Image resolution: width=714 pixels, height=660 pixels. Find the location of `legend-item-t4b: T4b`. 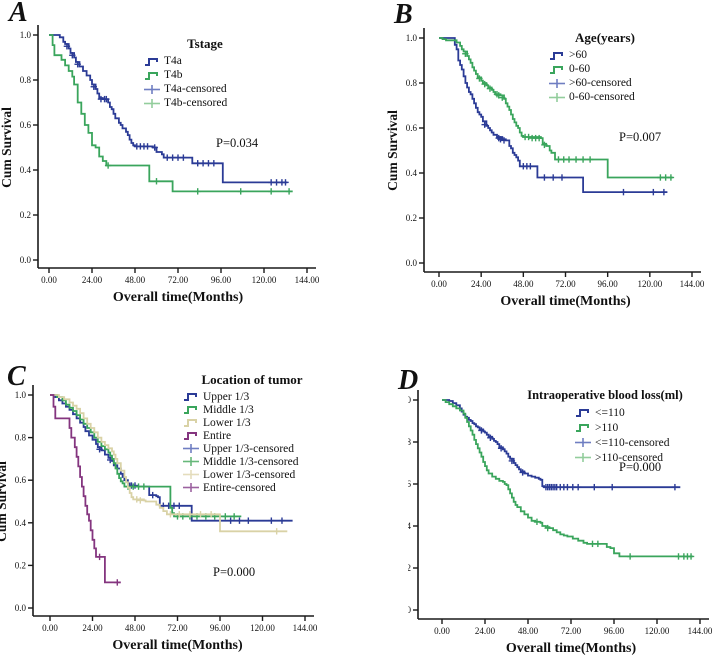

legend-item-t4b: T4b is located at coordinates (205, 75).